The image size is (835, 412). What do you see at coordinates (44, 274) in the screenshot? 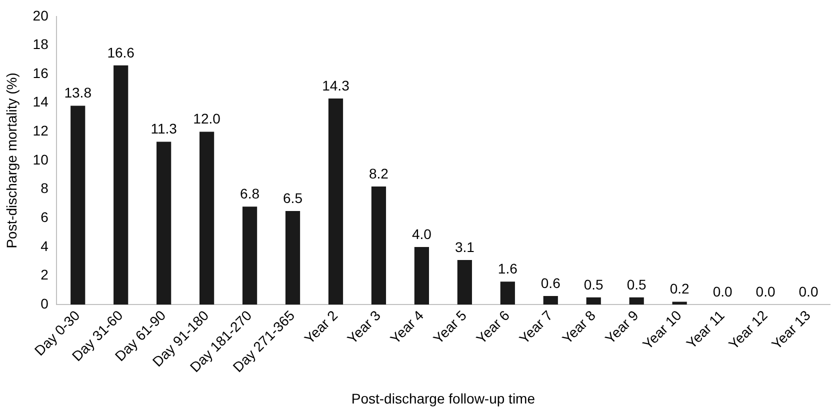
I see `y-tick-label: 2` at bounding box center [44, 274].